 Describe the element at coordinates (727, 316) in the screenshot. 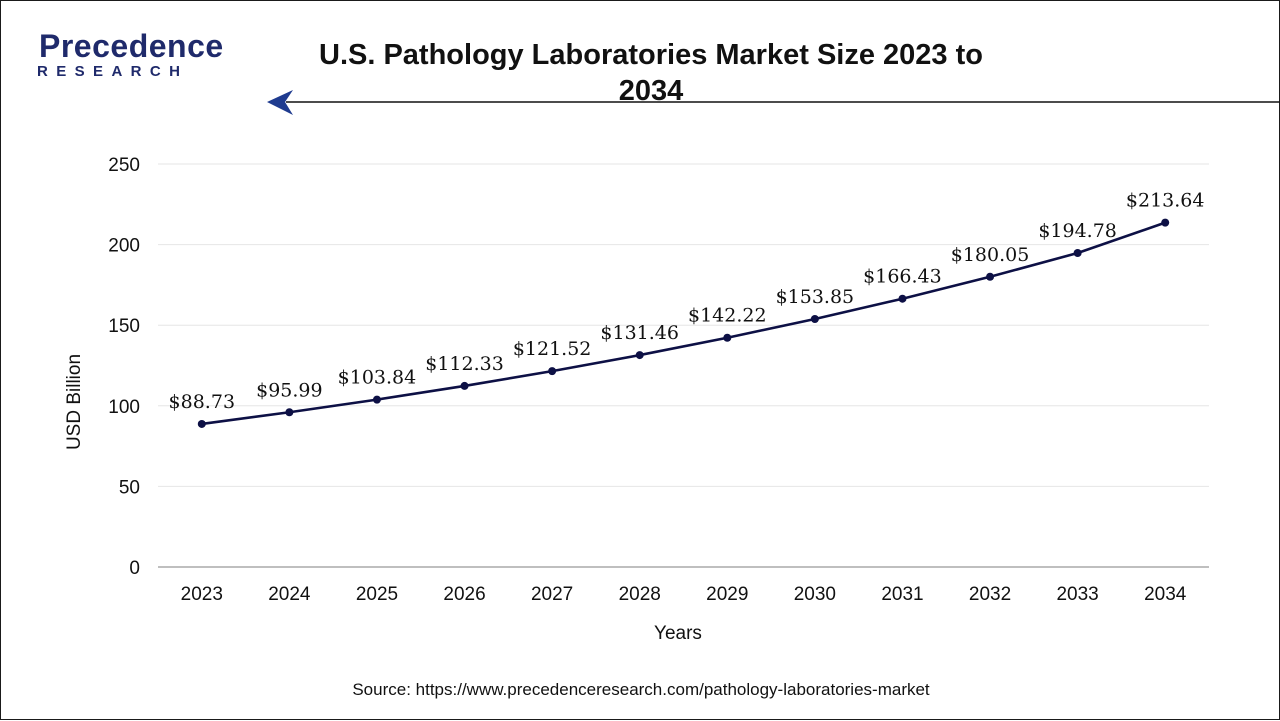

I see `data-label: $142.22` at that location.